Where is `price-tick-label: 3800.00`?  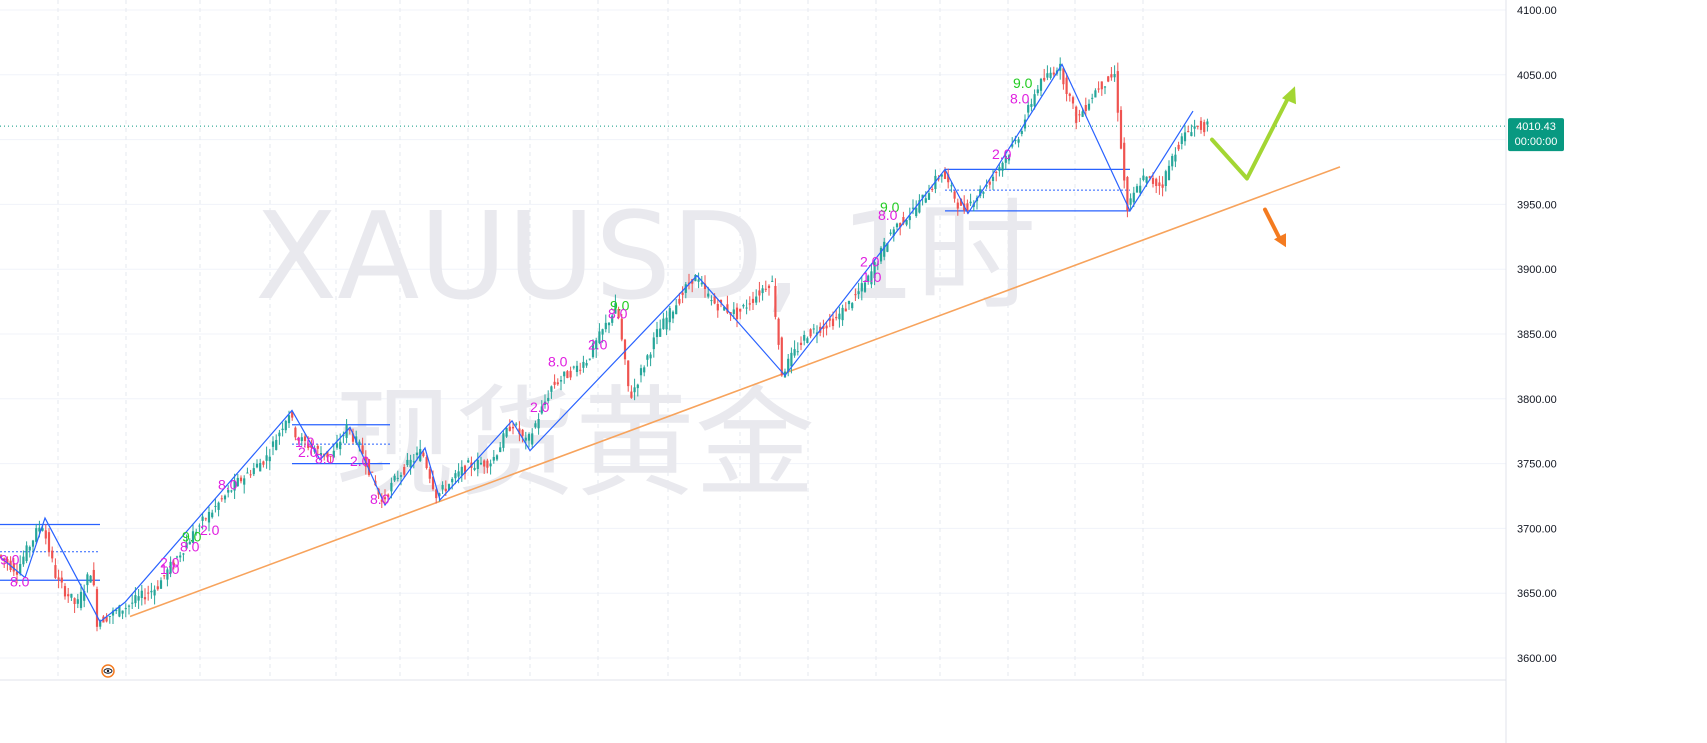
price-tick-label: 3800.00 is located at coordinates (1537, 400).